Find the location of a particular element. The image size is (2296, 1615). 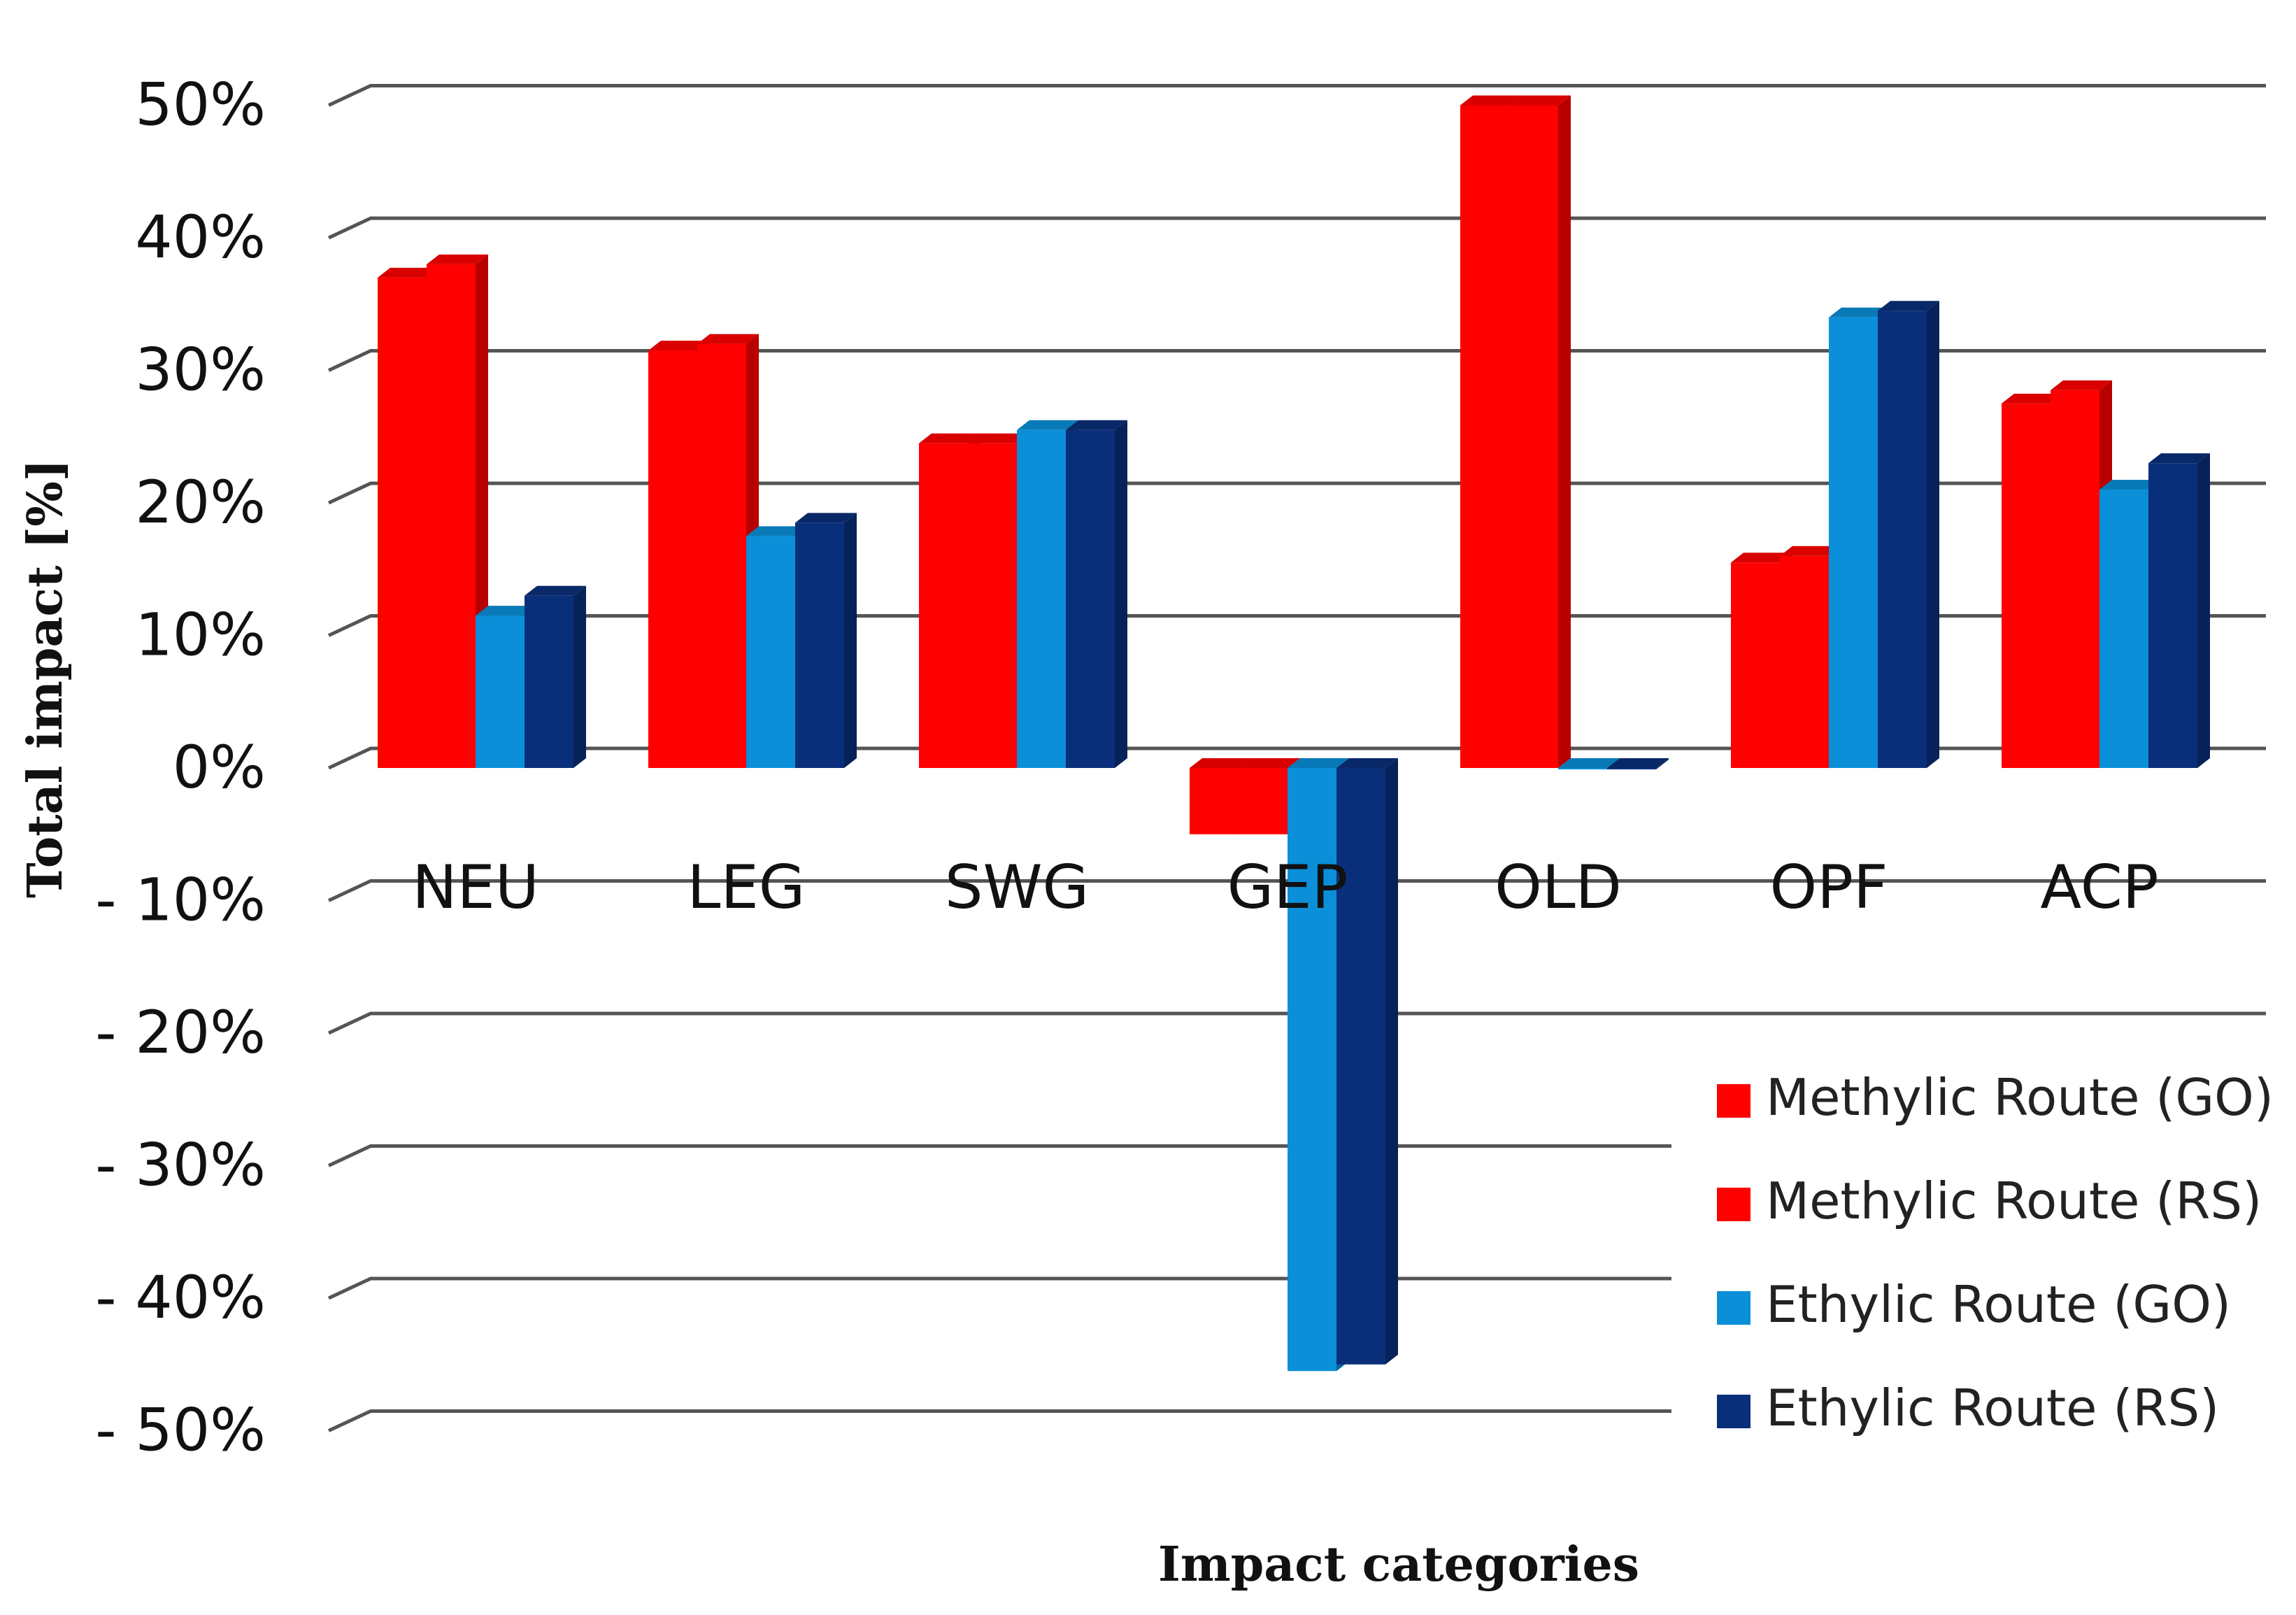

y-tick-label: - 50% is located at coordinates (180, 1430).